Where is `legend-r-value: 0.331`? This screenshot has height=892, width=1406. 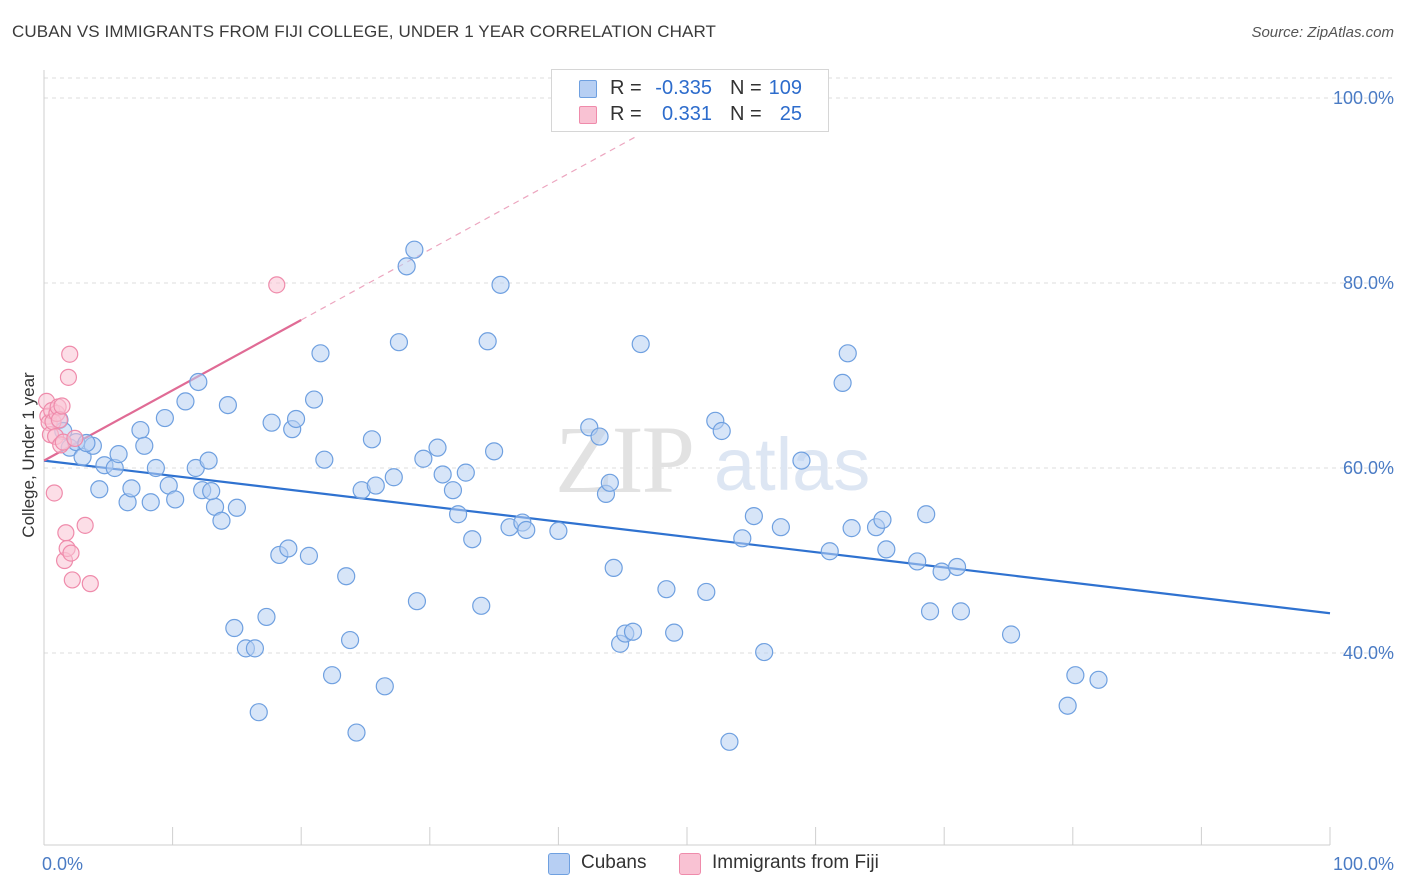
legend-r-value: 0.331 is located at coordinates (686, 114).